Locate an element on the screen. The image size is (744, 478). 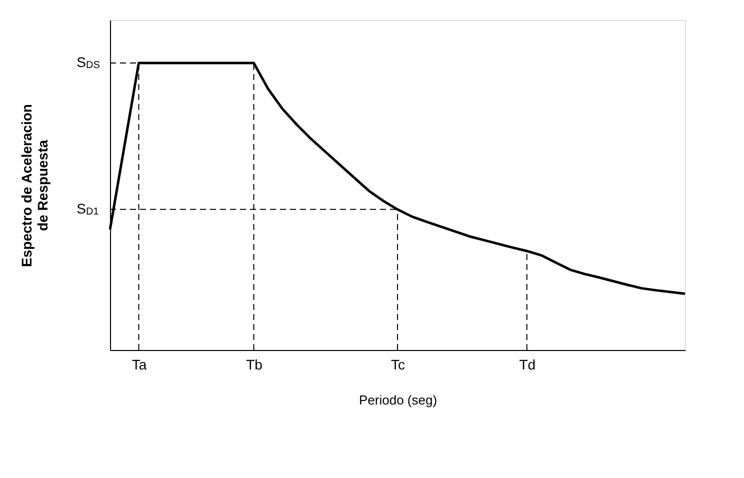
x-tick-label: Tb is located at coordinates (254, 364).